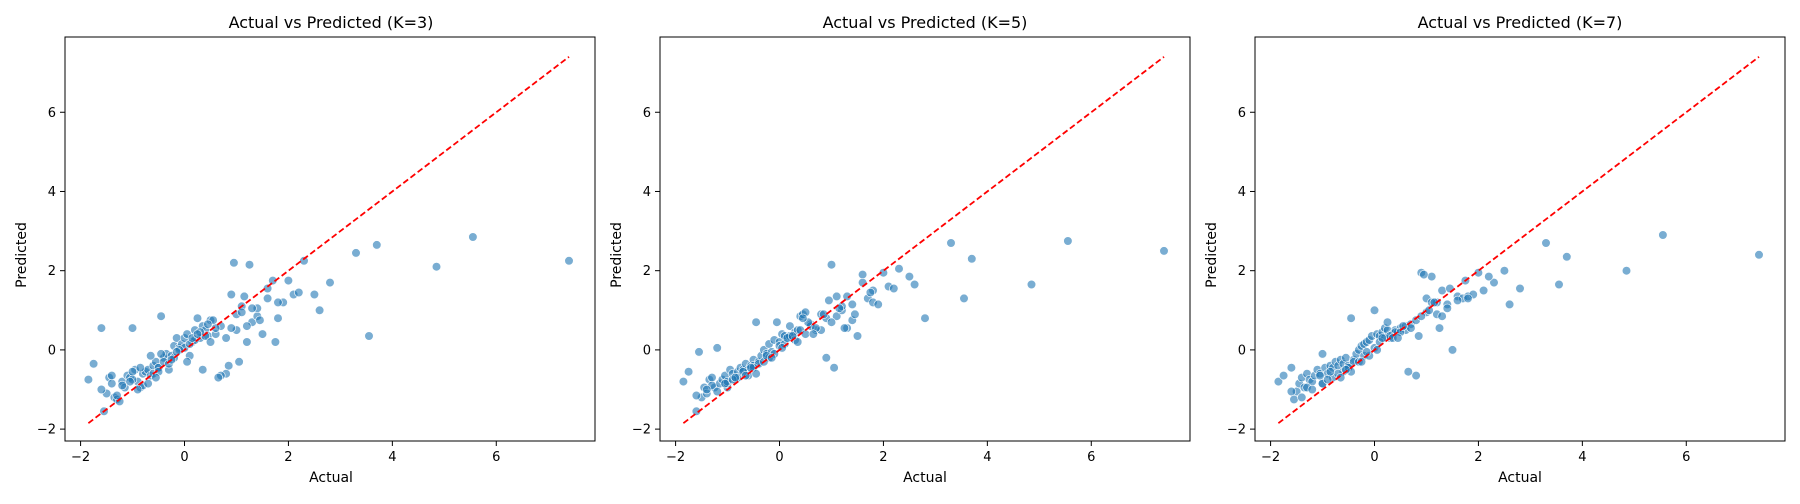 The height and width of the screenshot is (504, 1800). What do you see at coordinates (52, 113) in the screenshot?
I see `y-tick-label: 6` at bounding box center [52, 113].